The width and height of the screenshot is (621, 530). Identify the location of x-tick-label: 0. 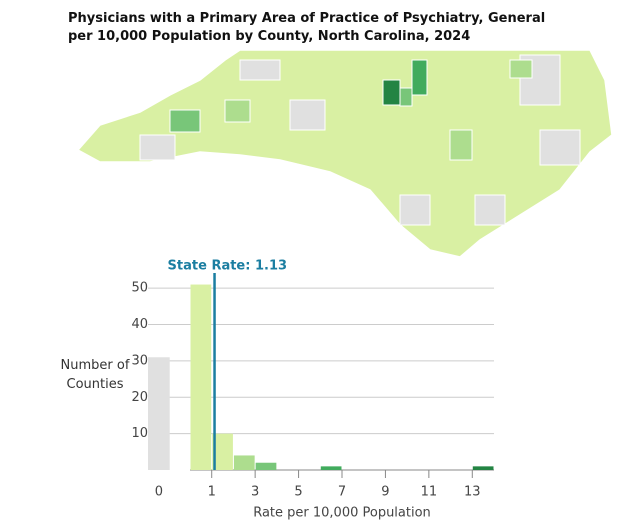
(159, 492).